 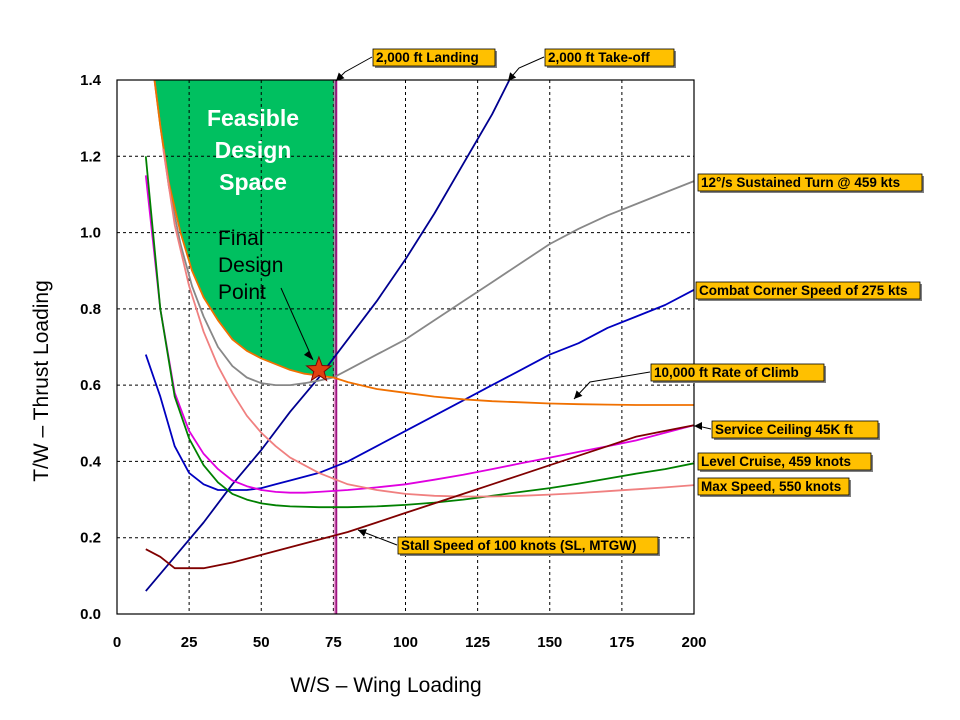 I want to click on callout-level-cruise-459-knots: Level Cruise, 459 knots, so click(x=785, y=462).